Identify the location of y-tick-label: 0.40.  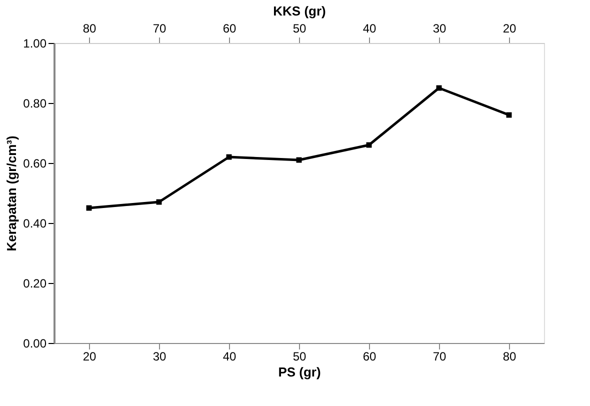
(35, 223).